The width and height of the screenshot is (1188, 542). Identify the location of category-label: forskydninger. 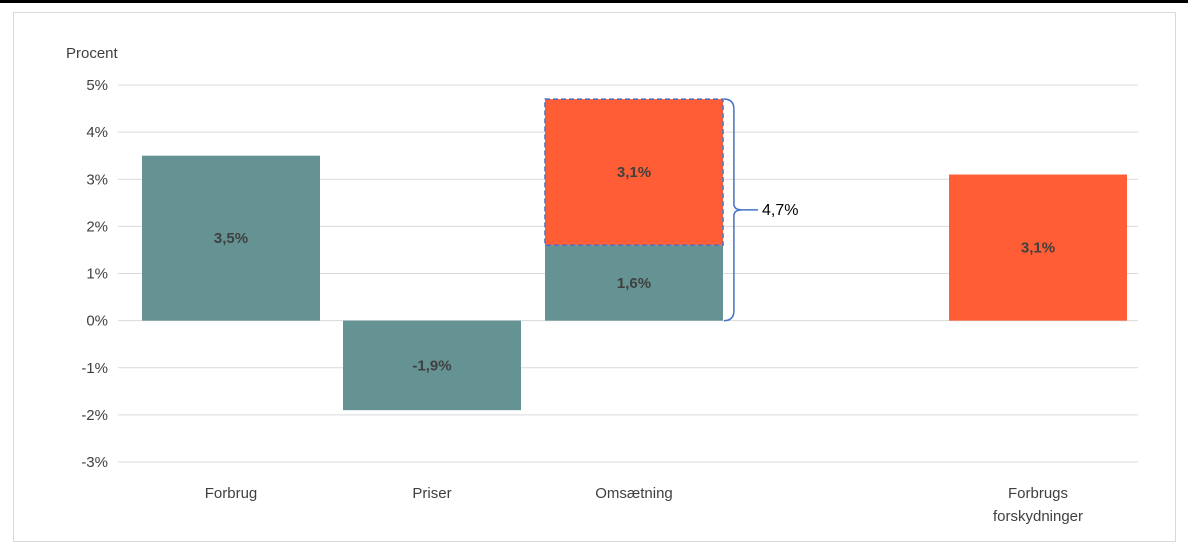
(1038, 516).